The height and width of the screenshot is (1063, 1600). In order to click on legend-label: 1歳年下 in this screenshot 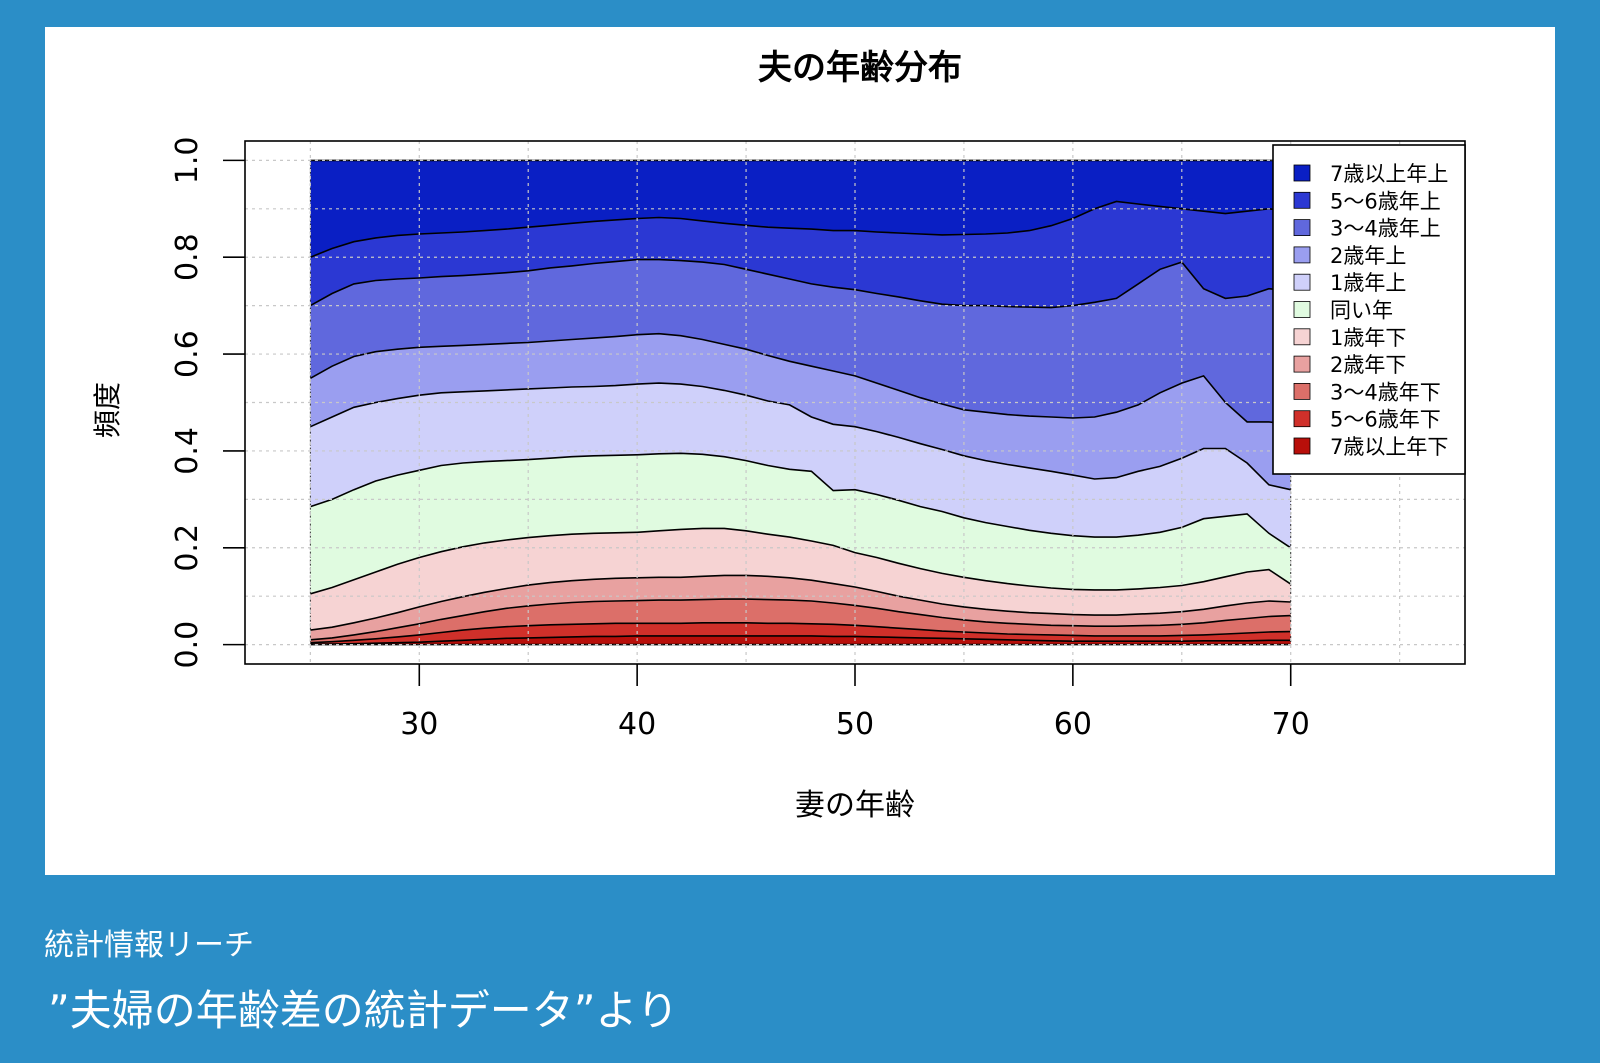, I will do `click(1368, 338)`.